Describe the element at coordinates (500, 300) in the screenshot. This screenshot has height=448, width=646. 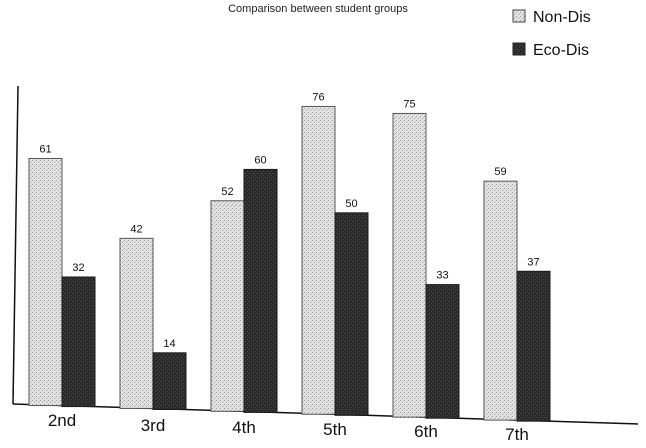
I see `bar-non-dis-7th` at that location.